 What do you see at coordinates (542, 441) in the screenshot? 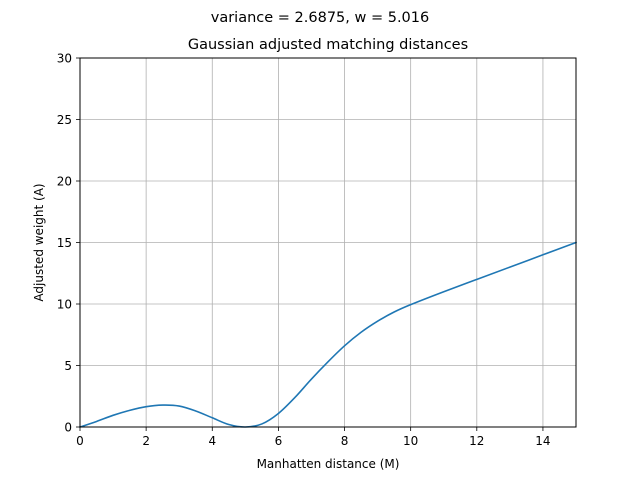
I see `x-tick-label: 14` at bounding box center [542, 441].